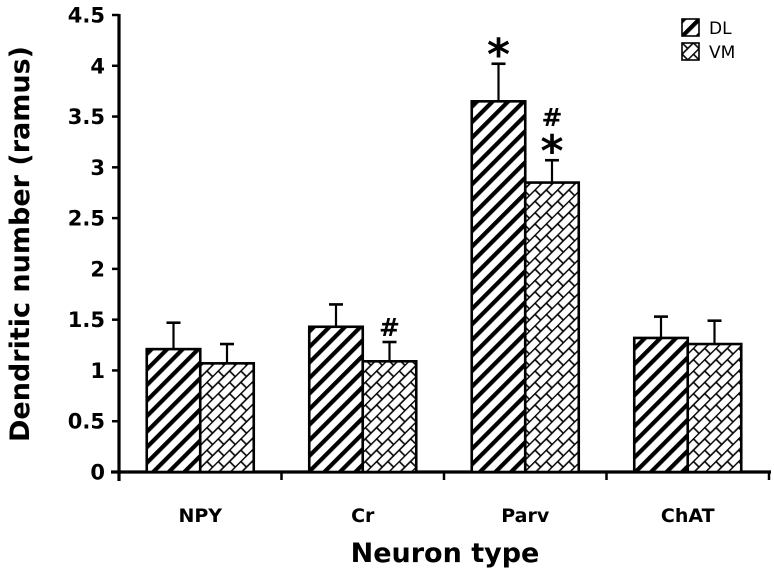 This screenshot has width=774, height=580. What do you see at coordinates (445, 553) in the screenshot?
I see `x-axis-title: Neuron type` at bounding box center [445, 553].